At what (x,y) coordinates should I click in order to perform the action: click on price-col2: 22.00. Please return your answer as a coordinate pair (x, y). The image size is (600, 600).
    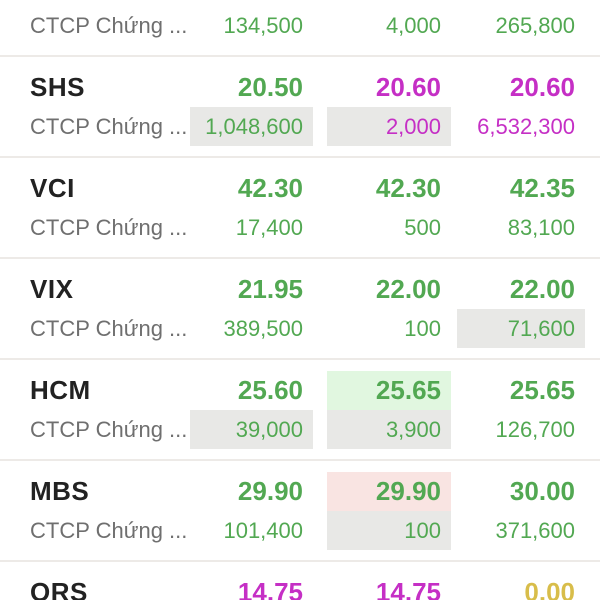
    Looking at the image, I should click on (408, 289).